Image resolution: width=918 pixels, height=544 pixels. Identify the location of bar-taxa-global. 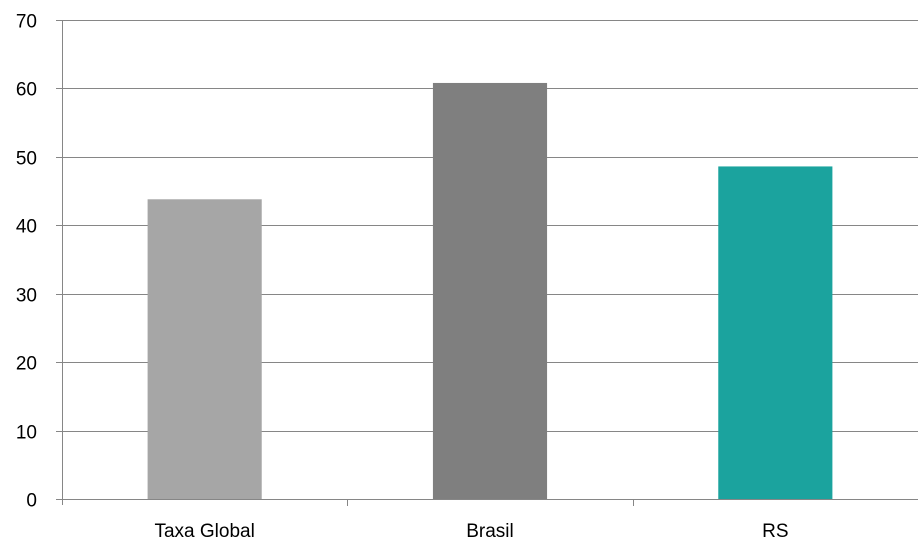
(204, 349).